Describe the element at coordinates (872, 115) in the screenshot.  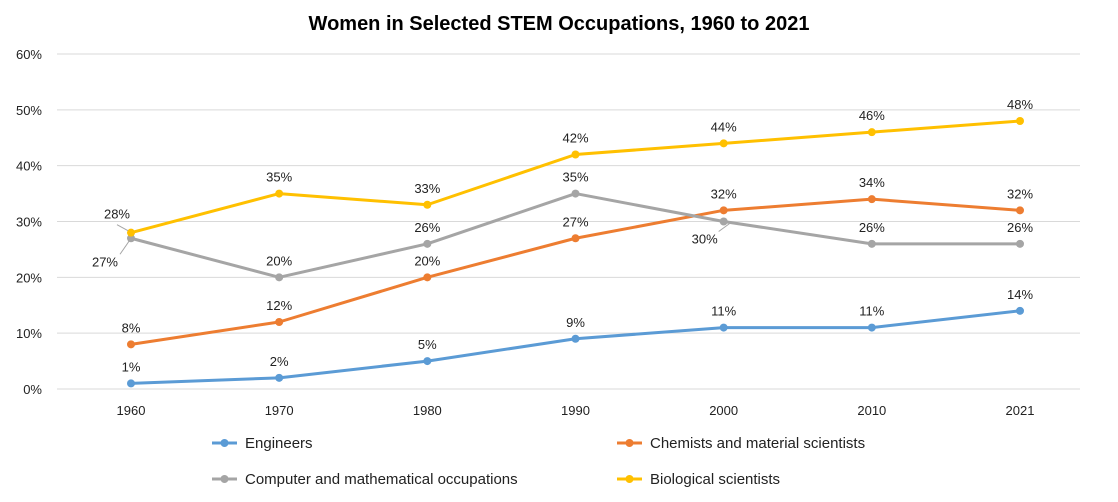
I see `data-label: 46%` at that location.